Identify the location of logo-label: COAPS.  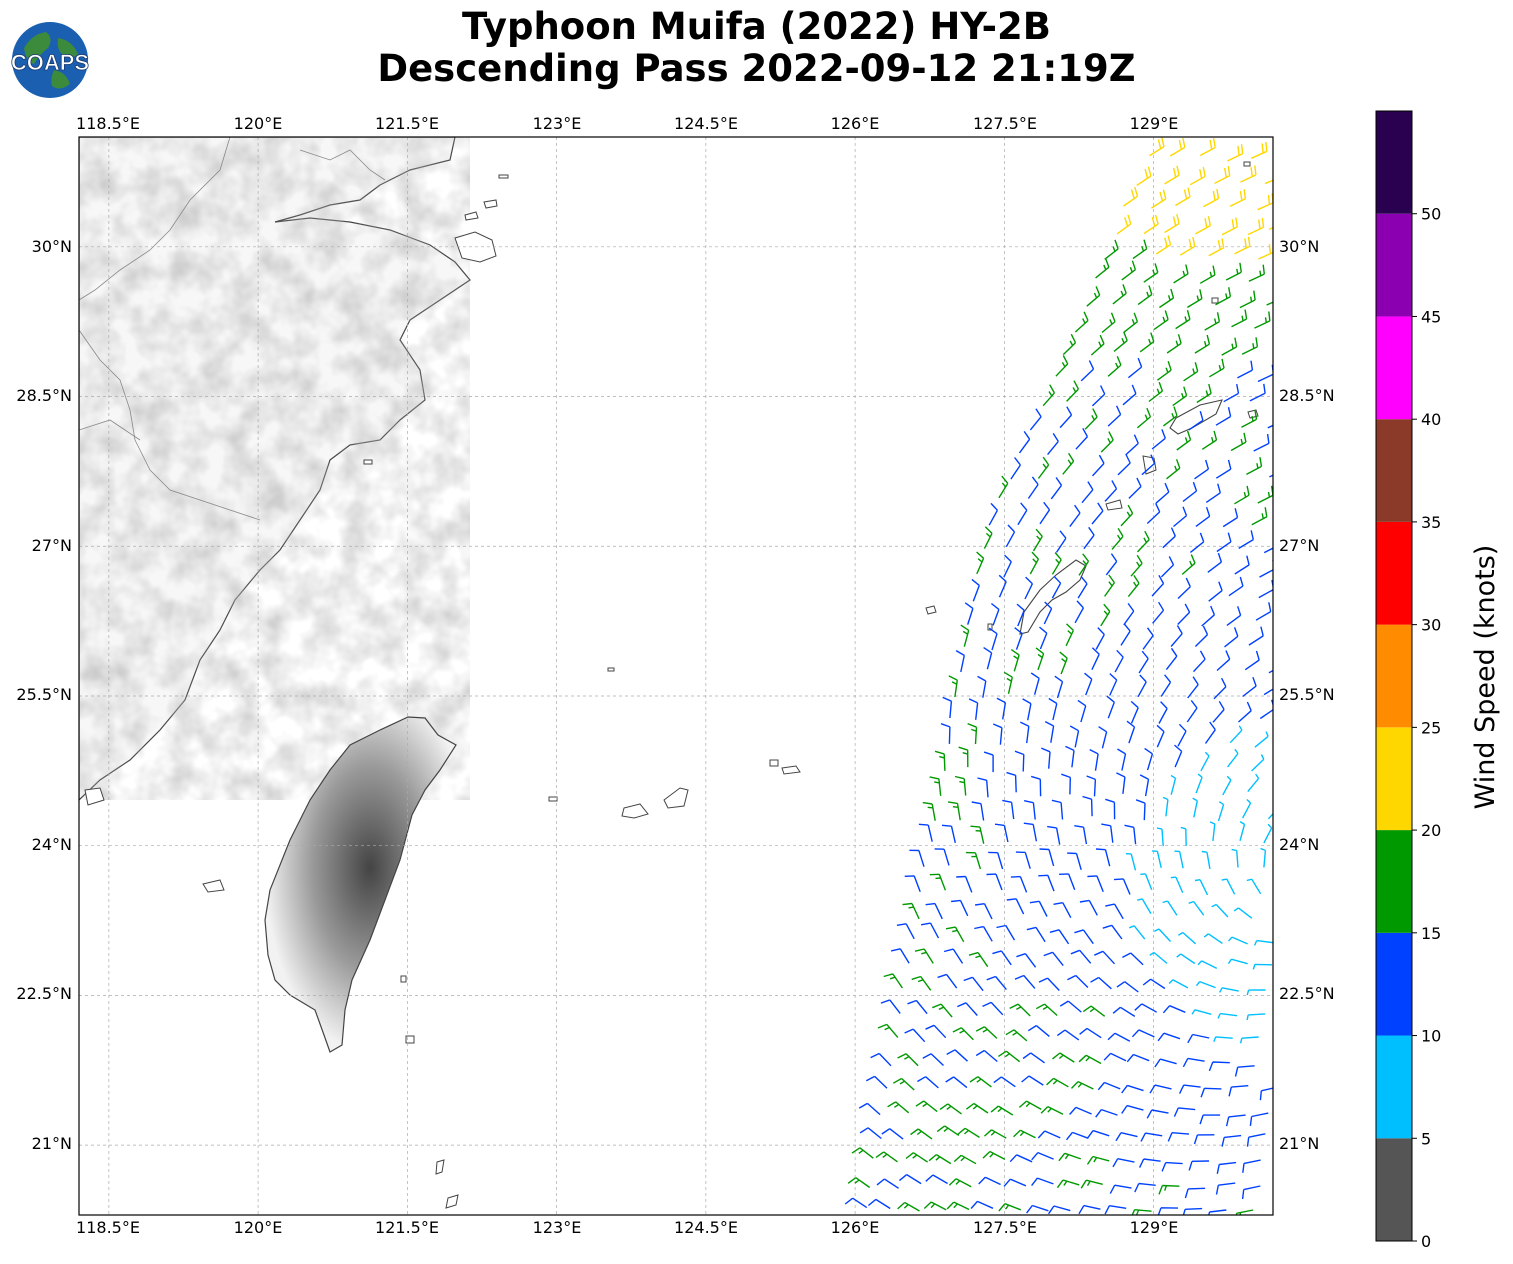
(50, 62).